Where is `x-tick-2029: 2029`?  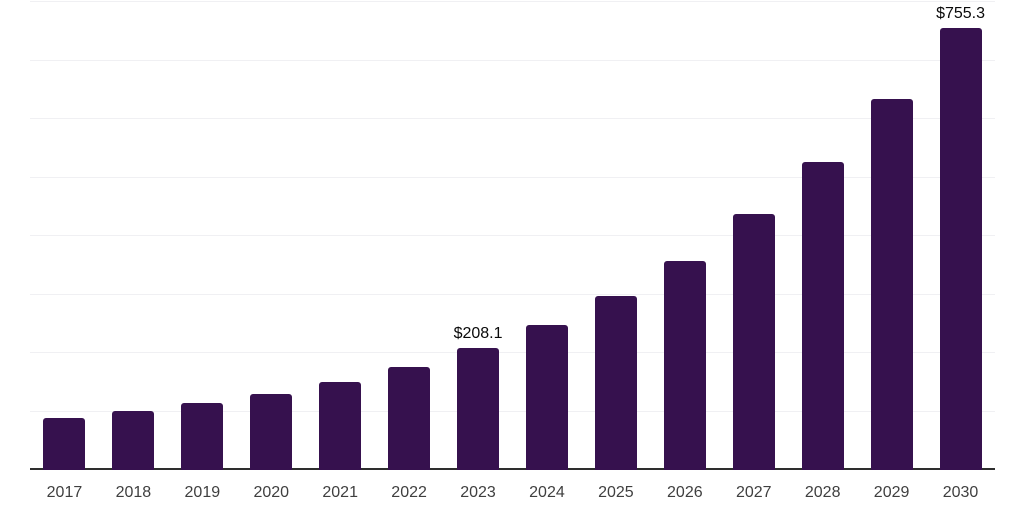 x-tick-2029: 2029 is located at coordinates (891, 492).